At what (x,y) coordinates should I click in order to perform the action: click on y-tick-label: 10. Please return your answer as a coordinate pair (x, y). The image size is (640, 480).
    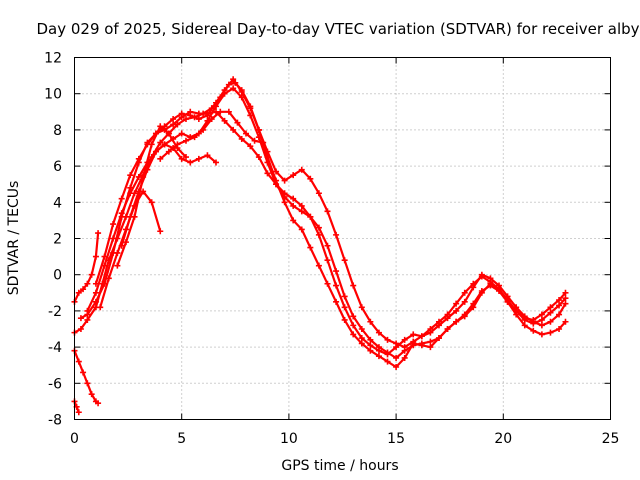
    Looking at the image, I should click on (53, 95).